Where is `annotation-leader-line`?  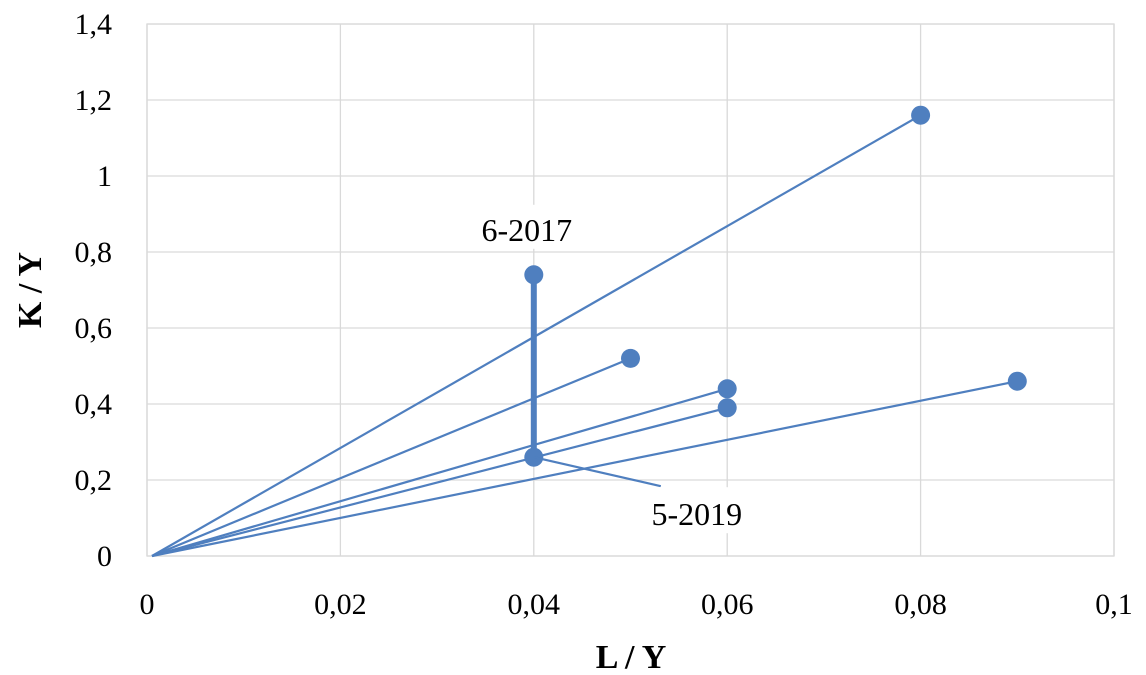
annotation-leader-line is located at coordinates (597, 472).